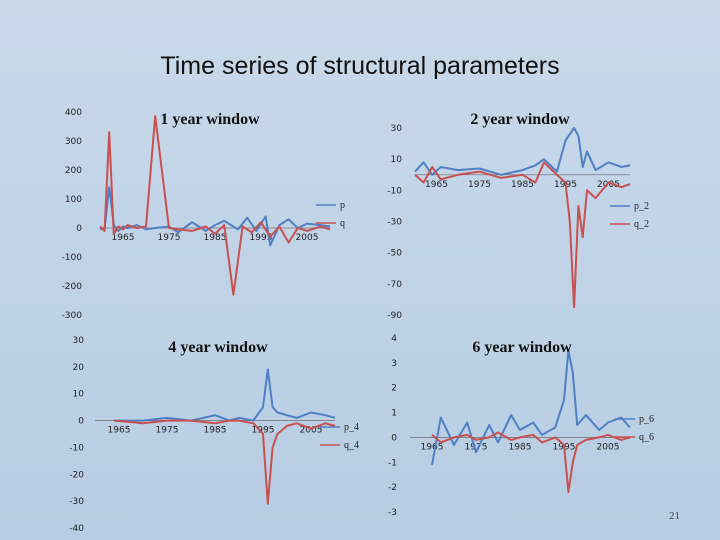  I want to click on y-tick-label: -40, so click(76, 529).